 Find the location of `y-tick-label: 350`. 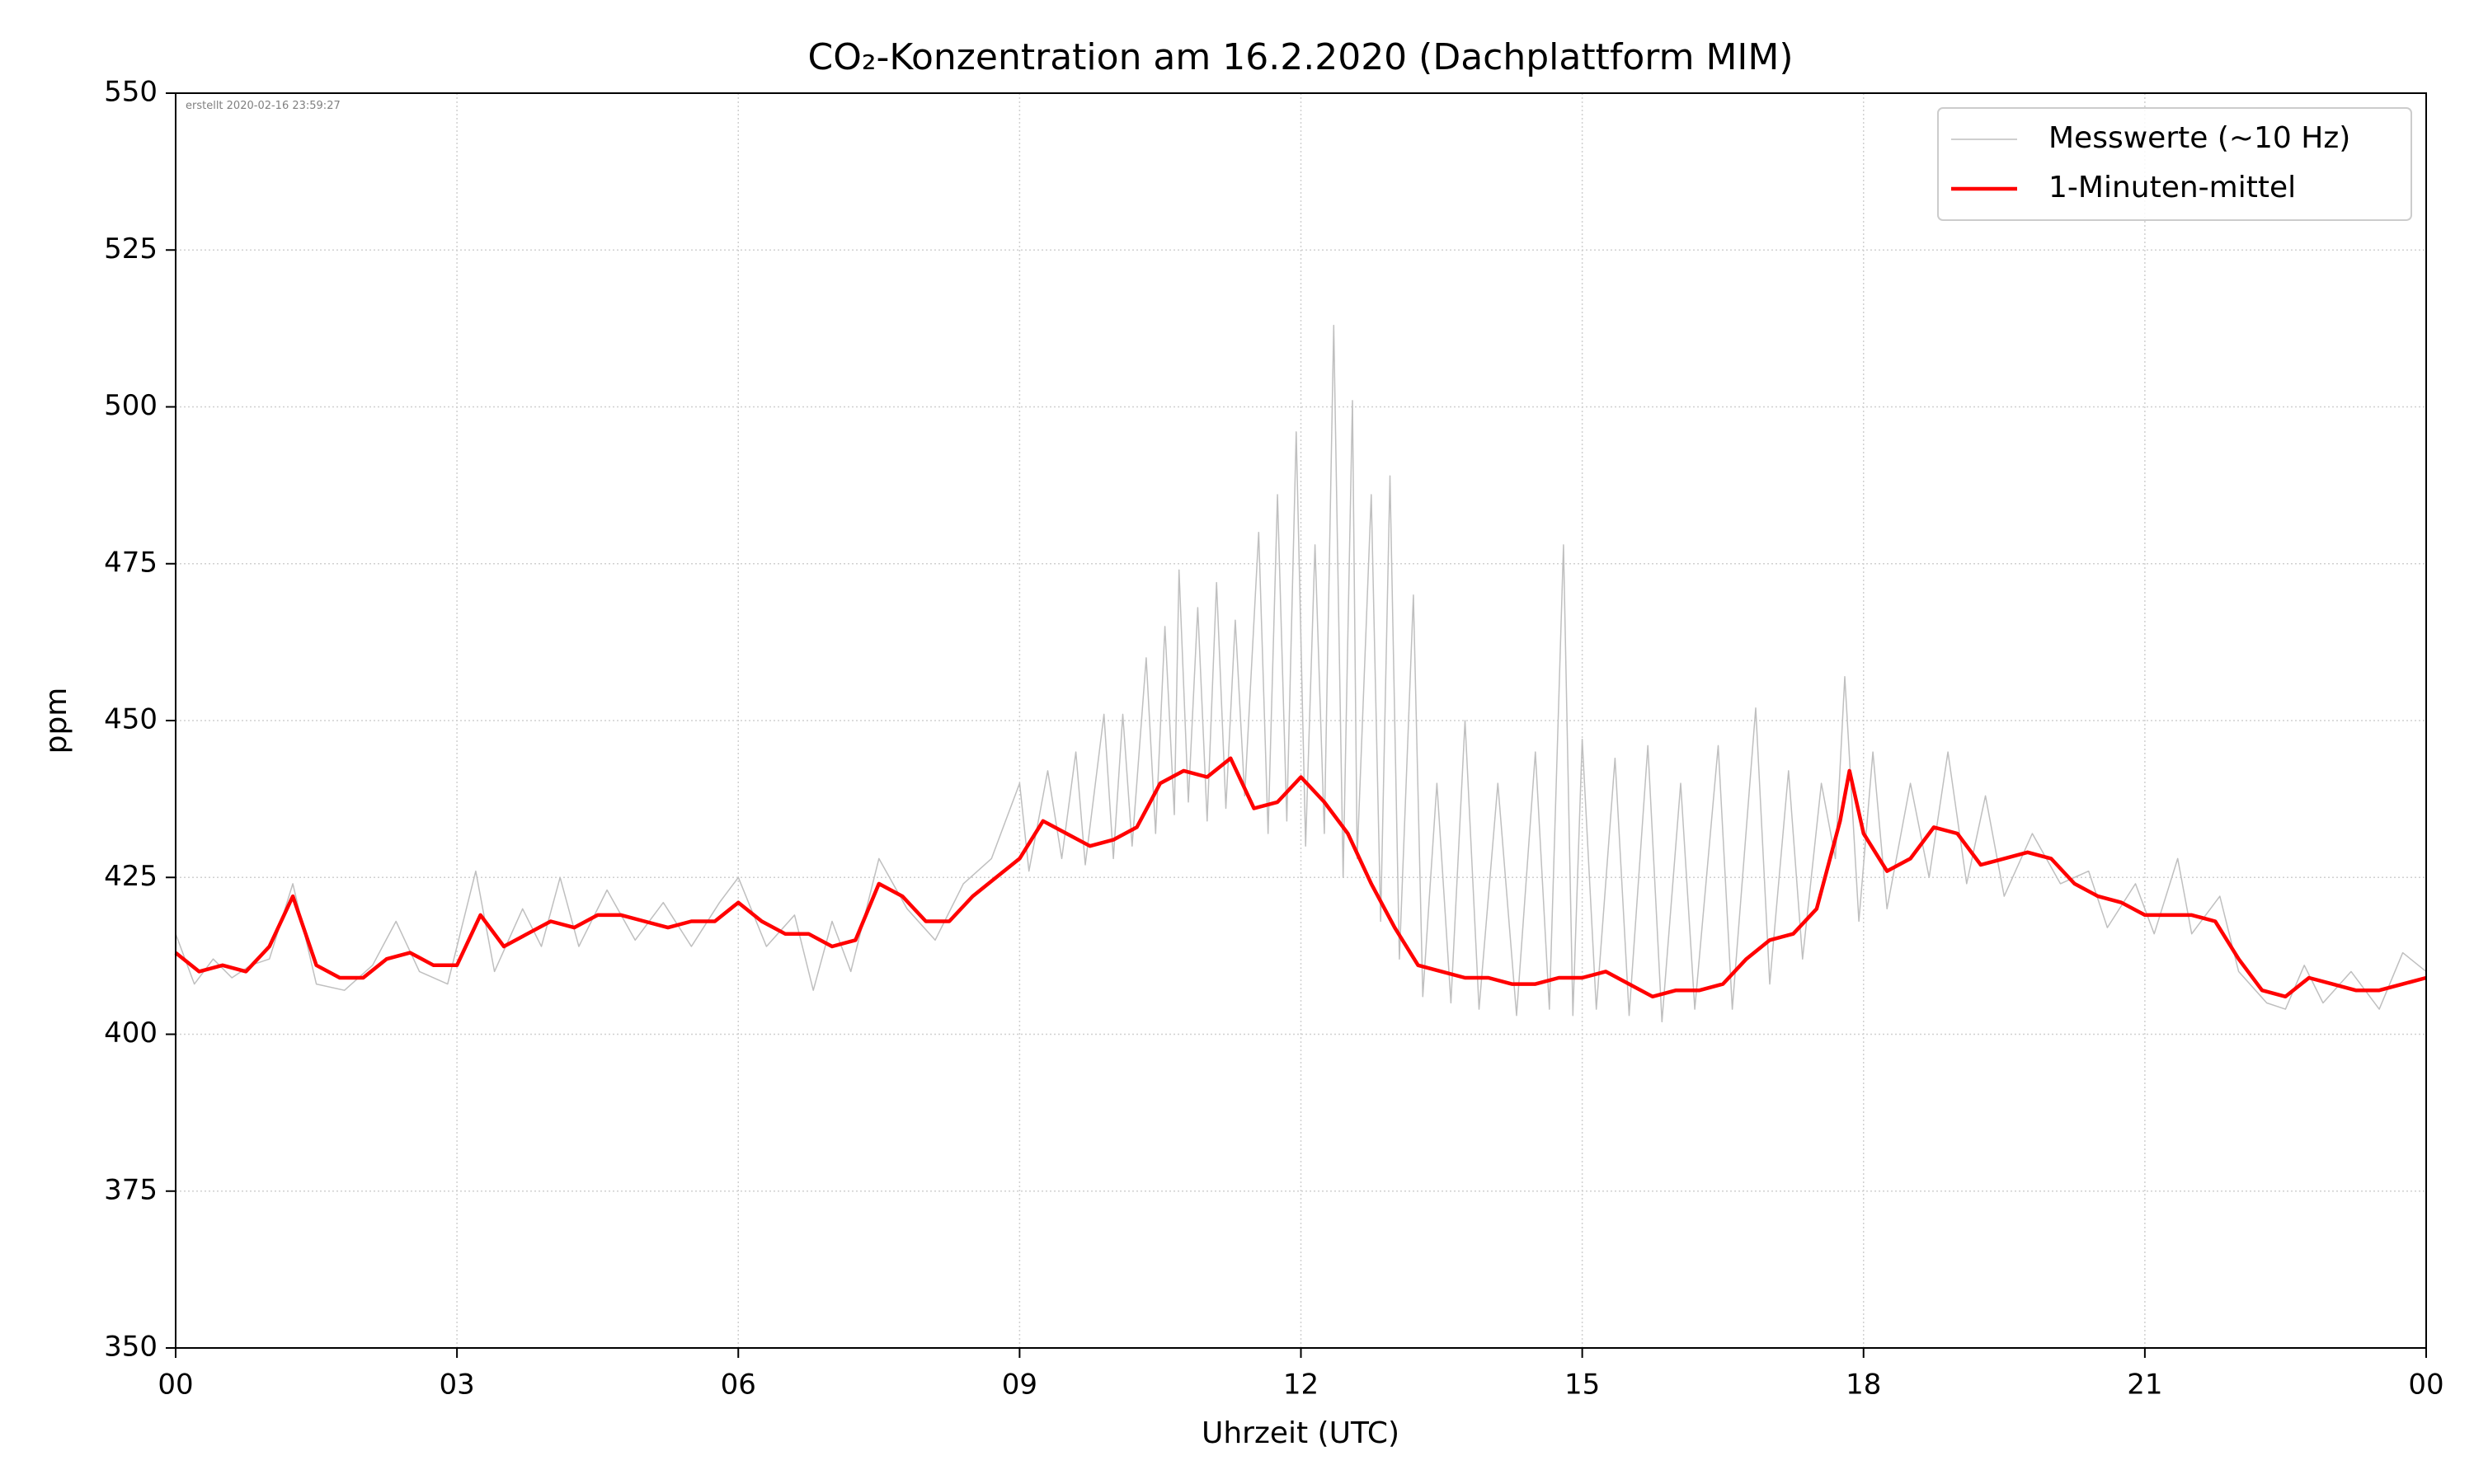

y-tick-label: 350 is located at coordinates (131, 1347).